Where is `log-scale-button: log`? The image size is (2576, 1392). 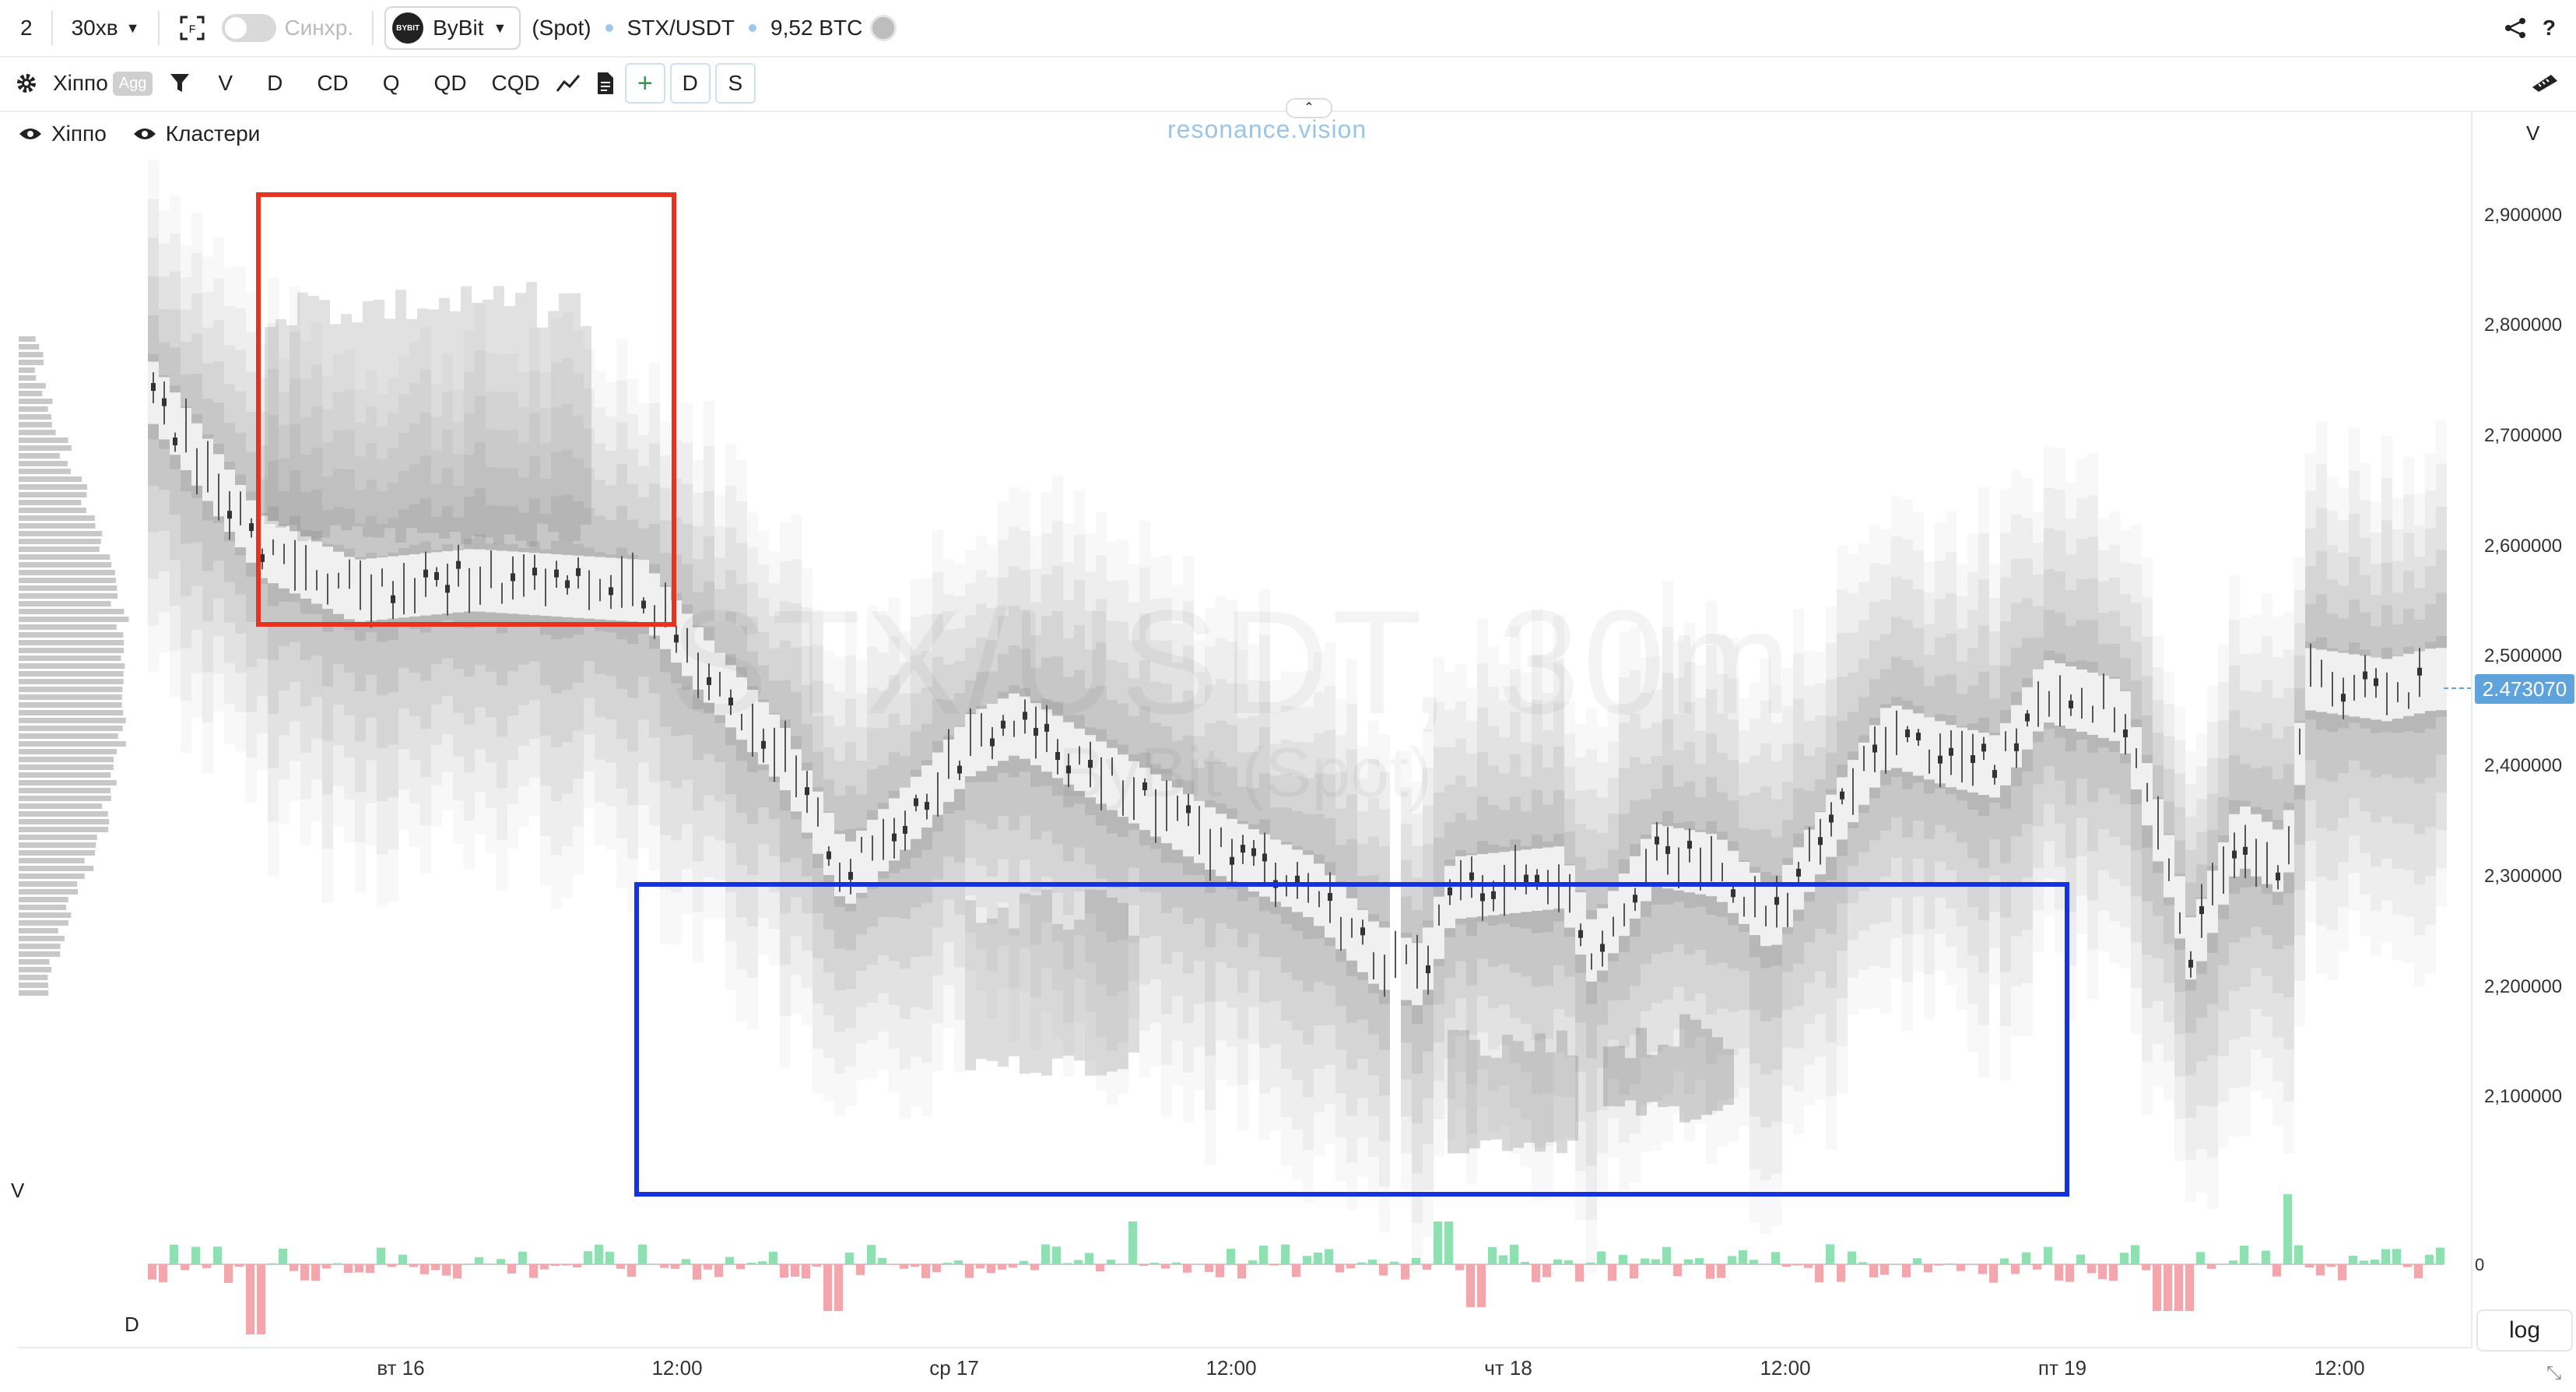
log-scale-button: log is located at coordinates (2525, 1330).